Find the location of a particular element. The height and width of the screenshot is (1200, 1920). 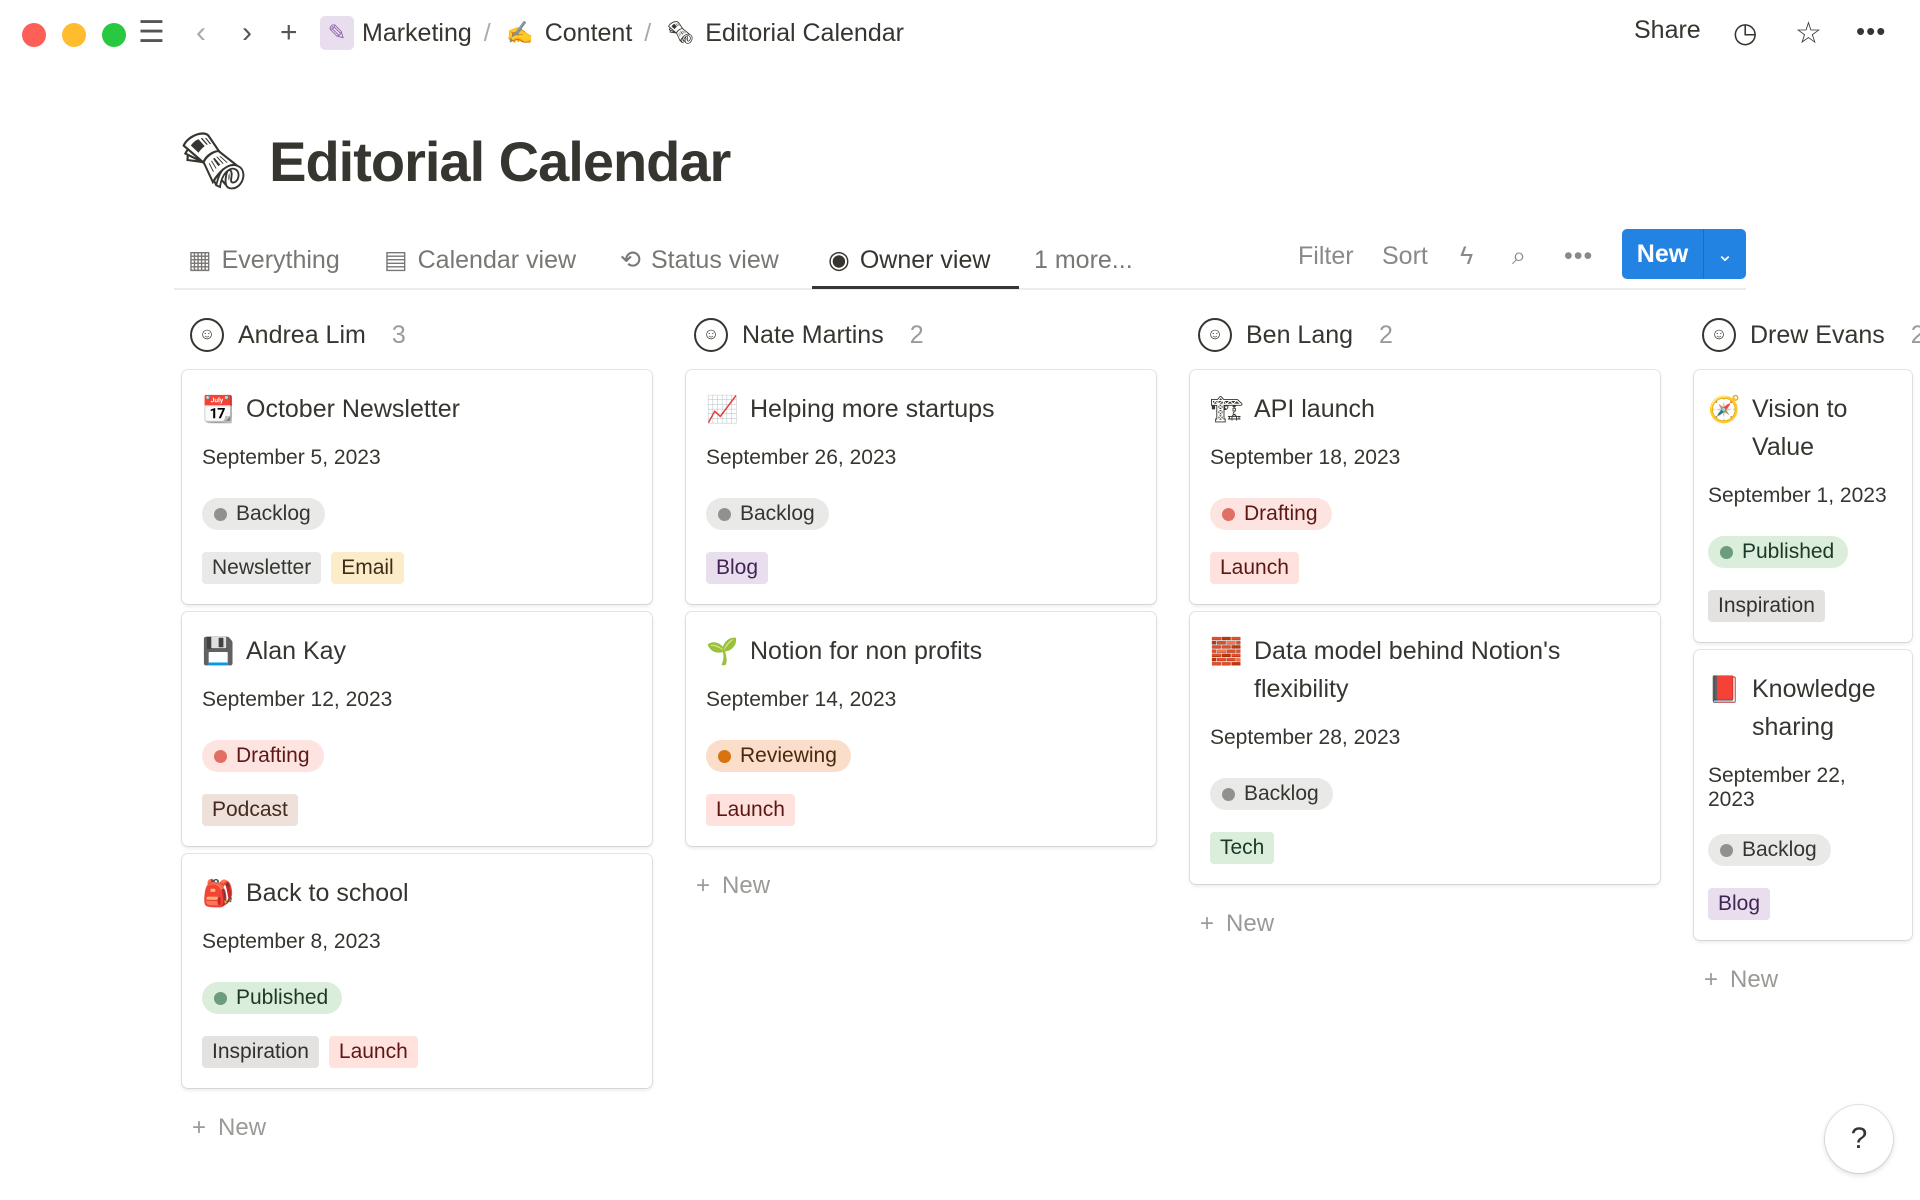

column-header: ☺ Ben Lang 2 is located at coordinates (1425, 335).